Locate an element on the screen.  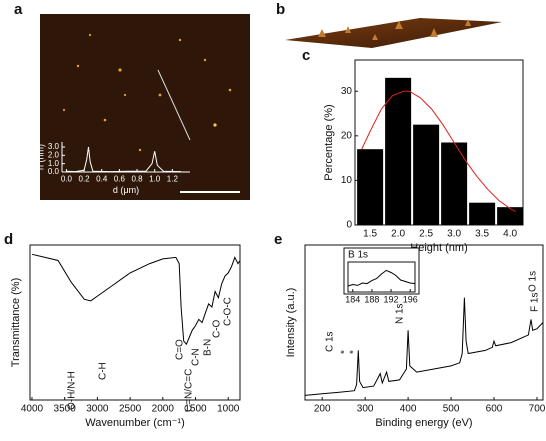
x-tick-label: 3000 is located at coordinates (97, 409).